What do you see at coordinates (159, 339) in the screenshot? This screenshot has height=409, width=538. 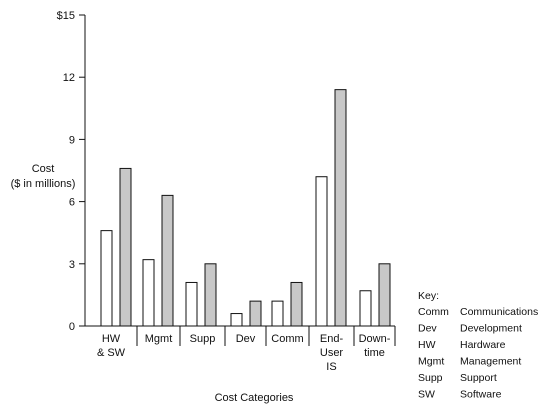 I see `x-category-label: Mgmt` at bounding box center [159, 339].